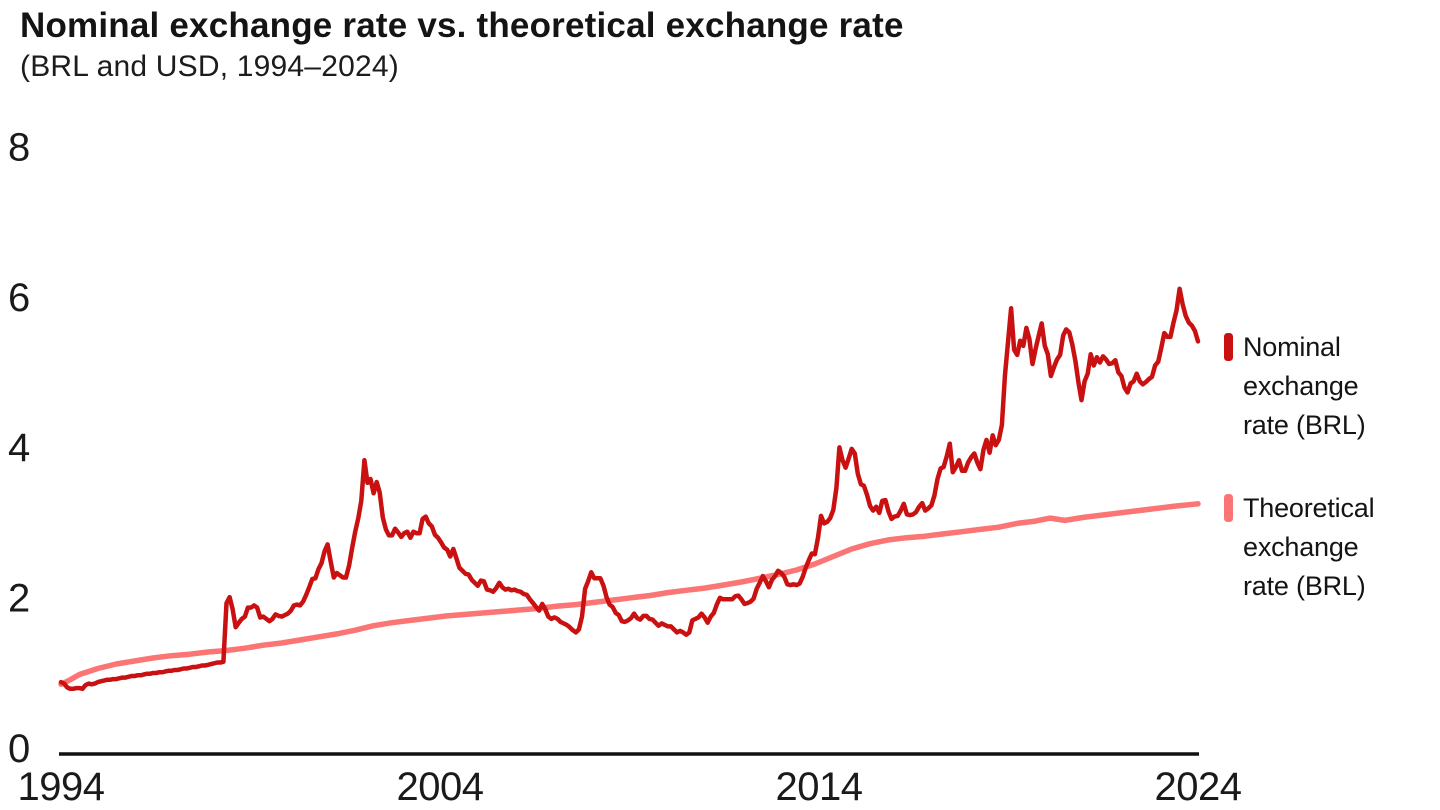  What do you see at coordinates (1292, 347) in the screenshot?
I see `legend-line: Nominal` at bounding box center [1292, 347].